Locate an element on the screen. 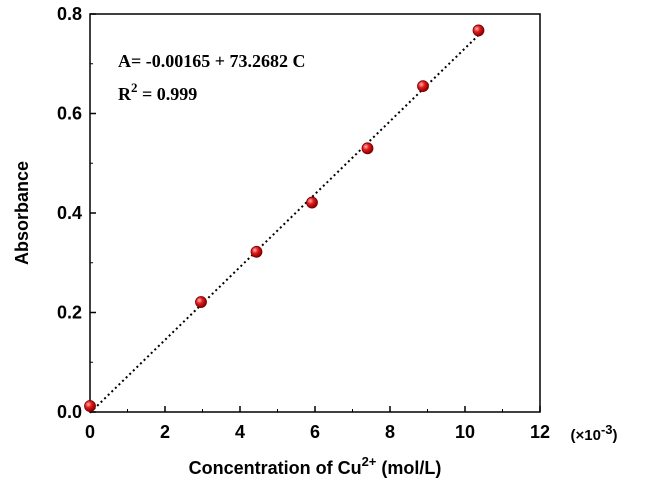  x-tick-label: 12 is located at coordinates (540, 432).